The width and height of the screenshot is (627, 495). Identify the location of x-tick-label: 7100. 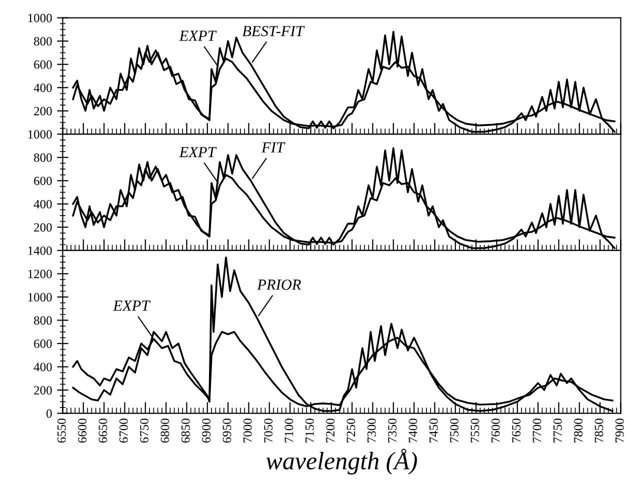
(289, 430).